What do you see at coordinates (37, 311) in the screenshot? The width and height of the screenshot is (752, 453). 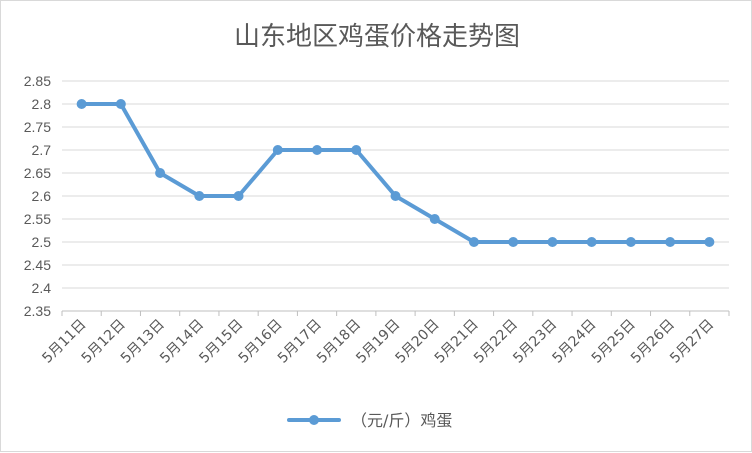 I see `y-tick-label: 2.35` at bounding box center [37, 311].